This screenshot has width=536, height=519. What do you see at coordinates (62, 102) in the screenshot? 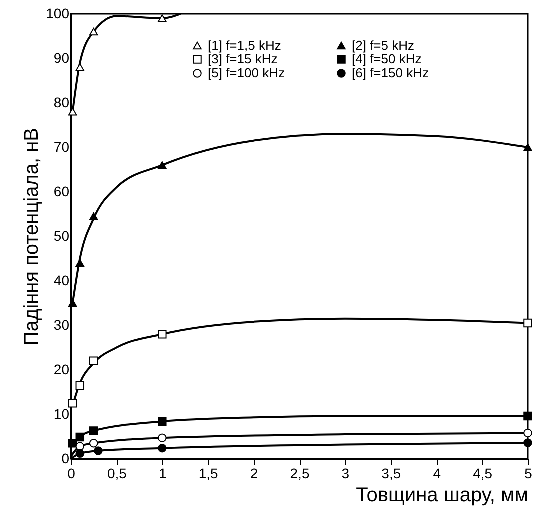
I see `y-tick-label: 80` at bounding box center [62, 102].